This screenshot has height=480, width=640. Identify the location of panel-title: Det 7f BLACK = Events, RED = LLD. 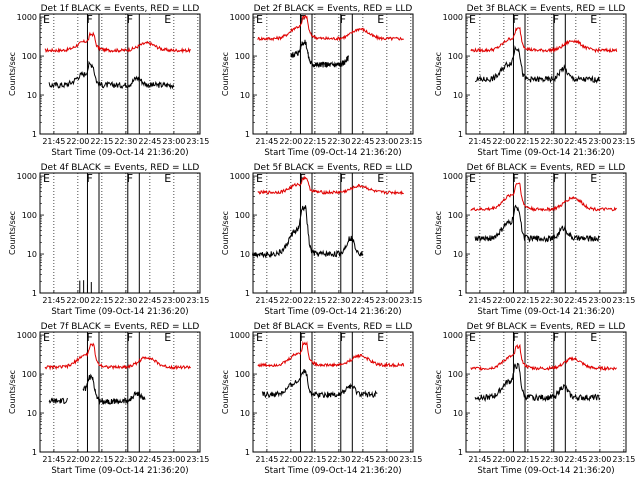
(120, 327).